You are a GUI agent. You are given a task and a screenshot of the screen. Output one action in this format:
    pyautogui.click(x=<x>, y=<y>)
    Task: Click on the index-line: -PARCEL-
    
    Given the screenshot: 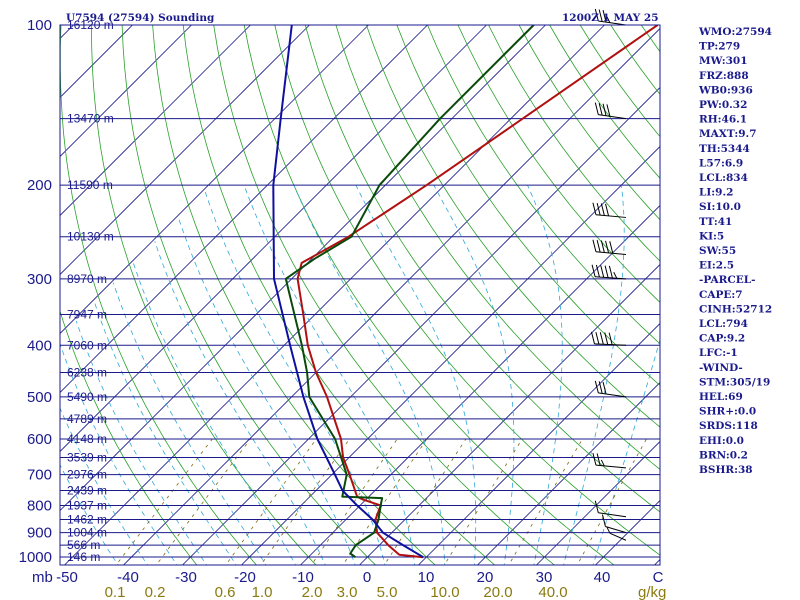 What is the action you would take?
    pyautogui.click(x=727, y=280)
    